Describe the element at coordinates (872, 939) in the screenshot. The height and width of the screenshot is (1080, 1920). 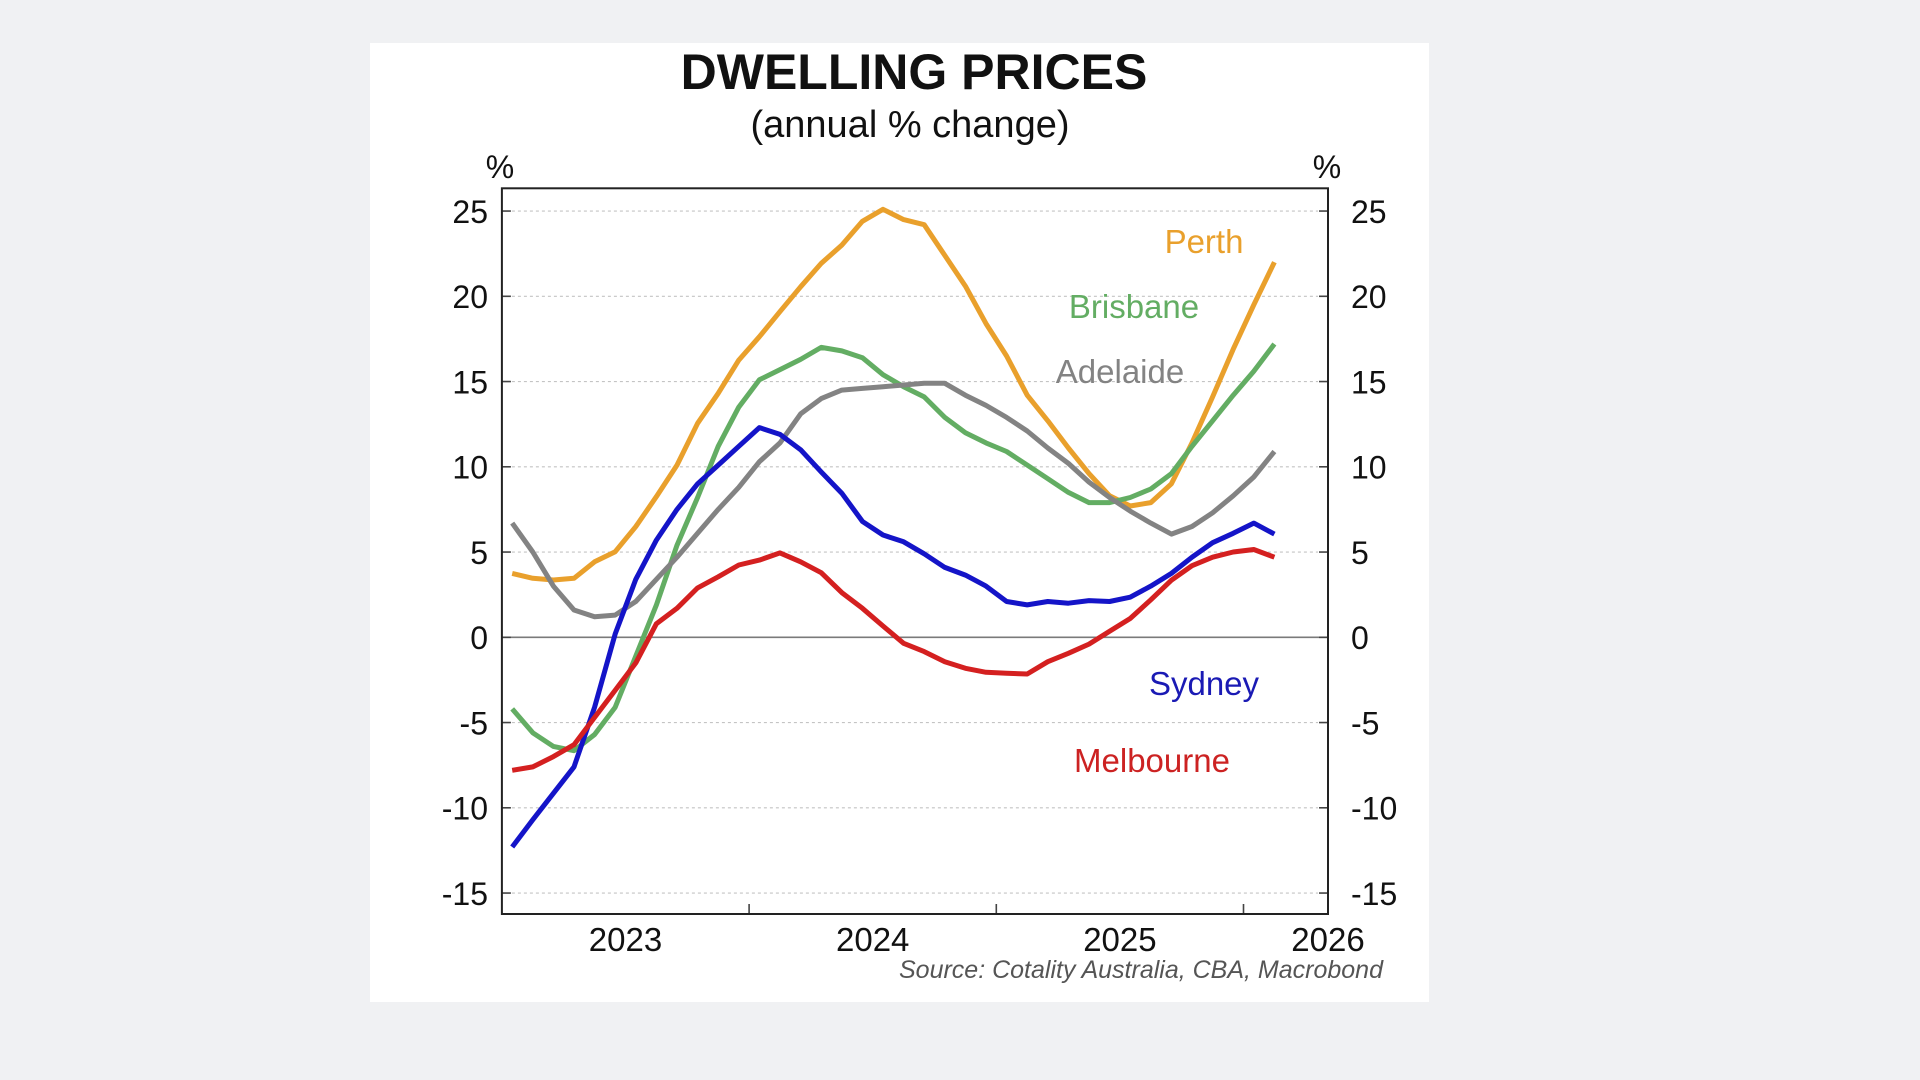
I see `x-tick-label: 2024` at that location.